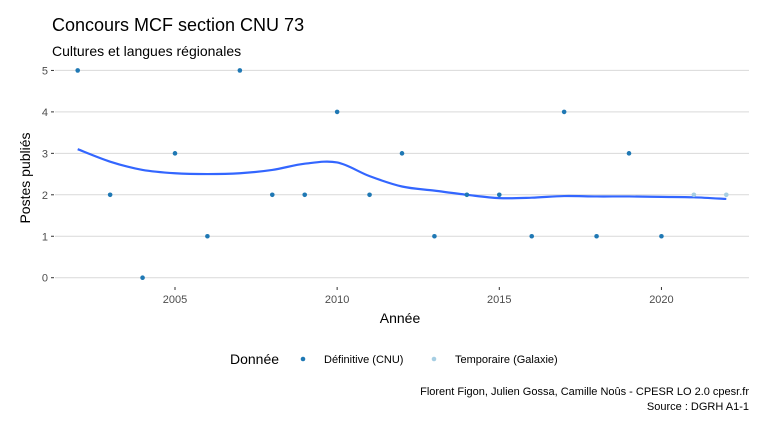  I want to click on x-axis-title: Année, so click(400, 318).